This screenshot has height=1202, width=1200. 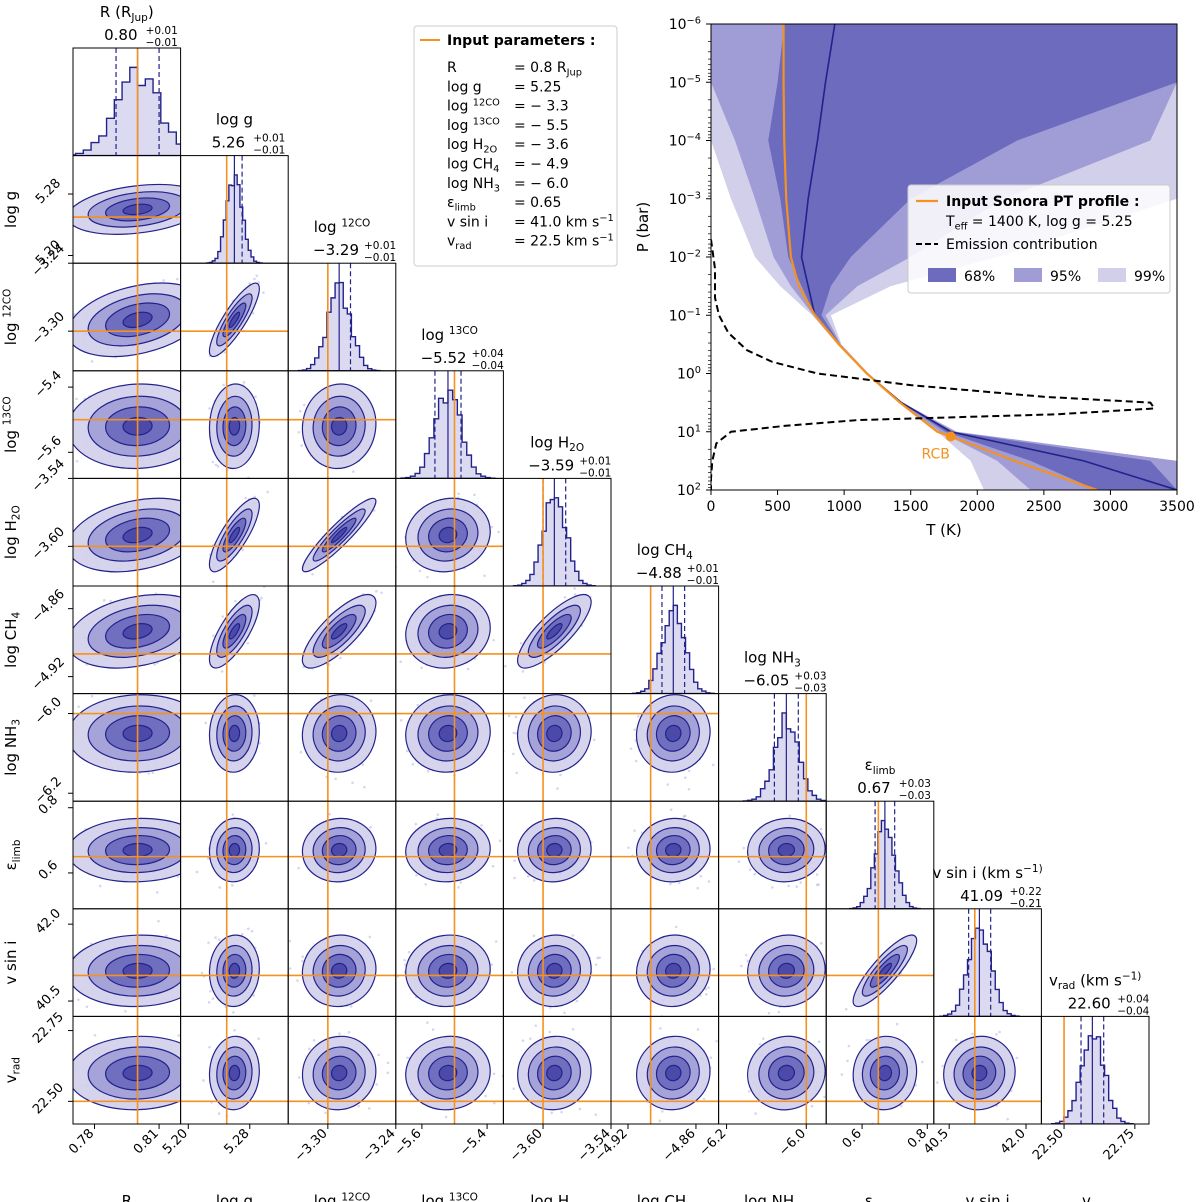 What do you see at coordinates (772, 747) in the screenshot?
I see `panel-NH3-NH3` at bounding box center [772, 747].